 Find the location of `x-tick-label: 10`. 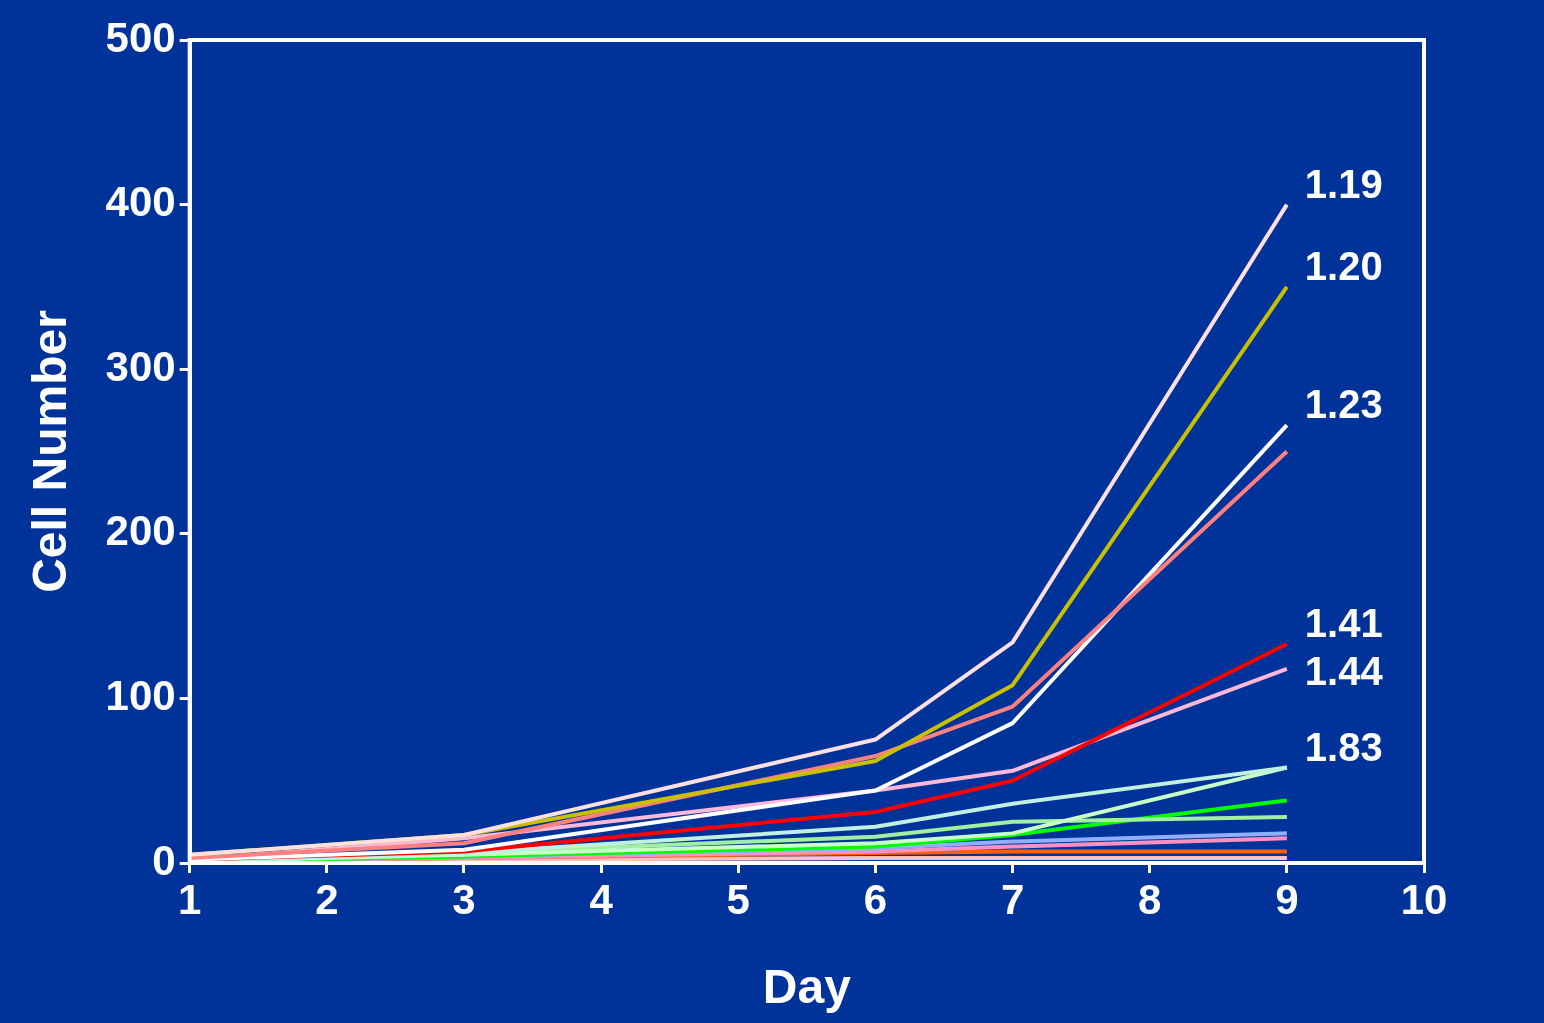

x-tick-label: 10 is located at coordinates (1424, 899).